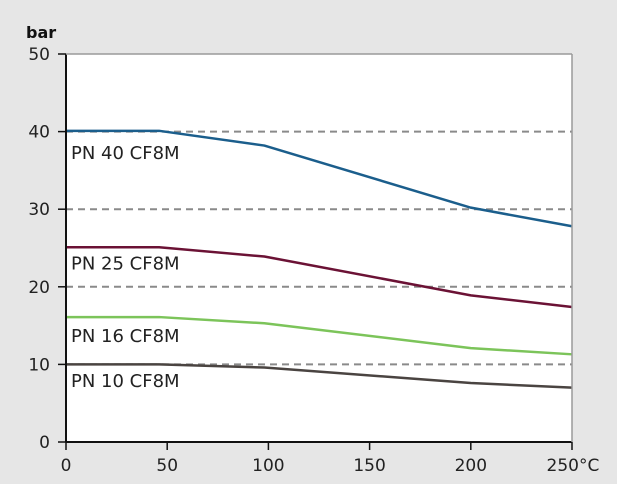 This screenshot has width=617, height=484. What do you see at coordinates (39, 288) in the screenshot?
I see `y-tick-label-20: 20` at bounding box center [39, 288].